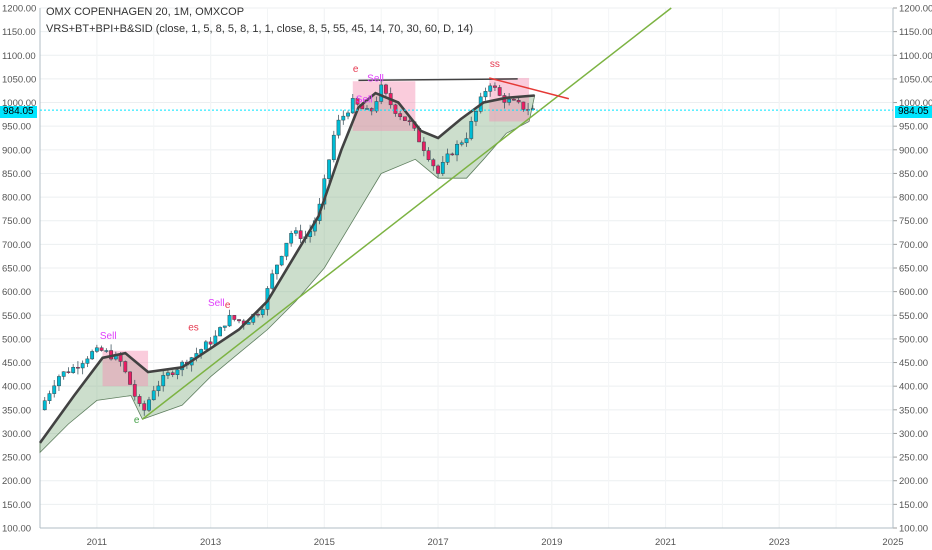  What do you see at coordinates (913, 174) in the screenshot?
I see `y-tick-label-right: 850.00` at bounding box center [913, 174].